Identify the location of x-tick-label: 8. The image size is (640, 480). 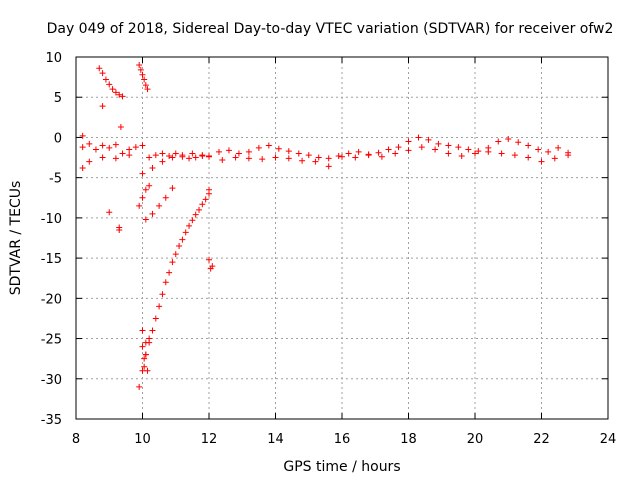
(76, 439).